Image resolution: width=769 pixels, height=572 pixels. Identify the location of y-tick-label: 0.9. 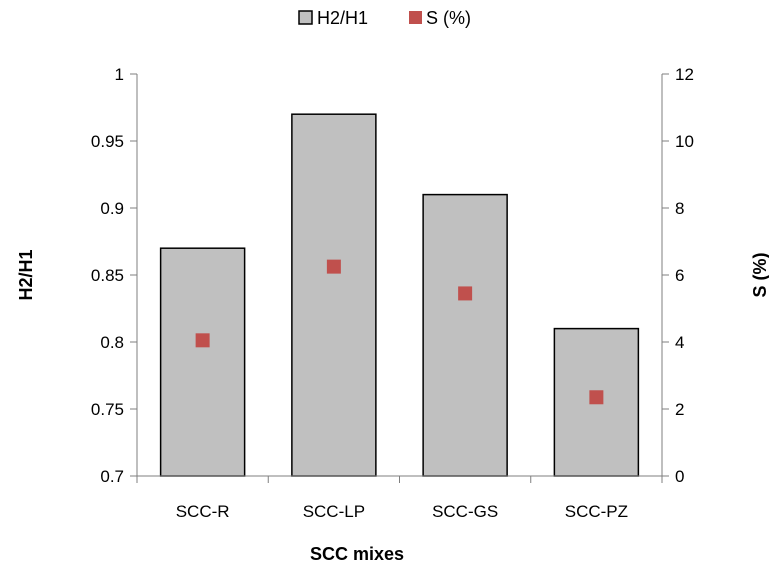
(112, 208).